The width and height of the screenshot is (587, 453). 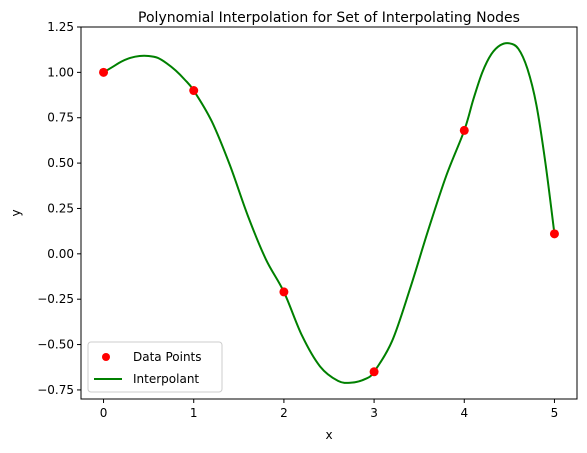 I want to click on y-tick-label: 0.00, so click(x=60, y=254).